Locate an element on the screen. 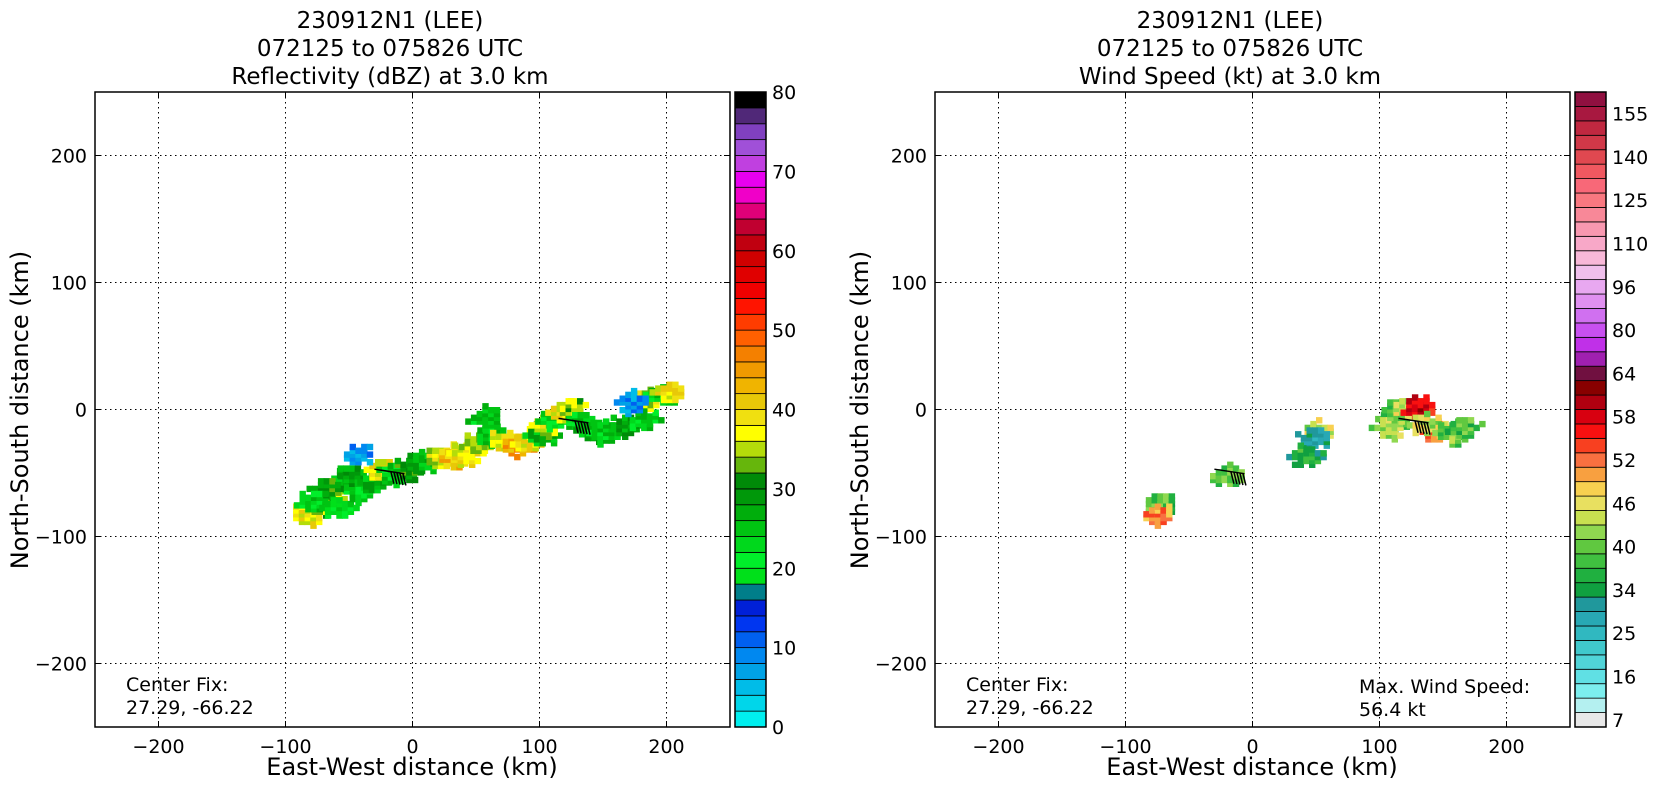 Image resolution: width=1655 pixels, height=787 pixels. wind-colorbar-tick-label: 80 is located at coordinates (1624, 331).